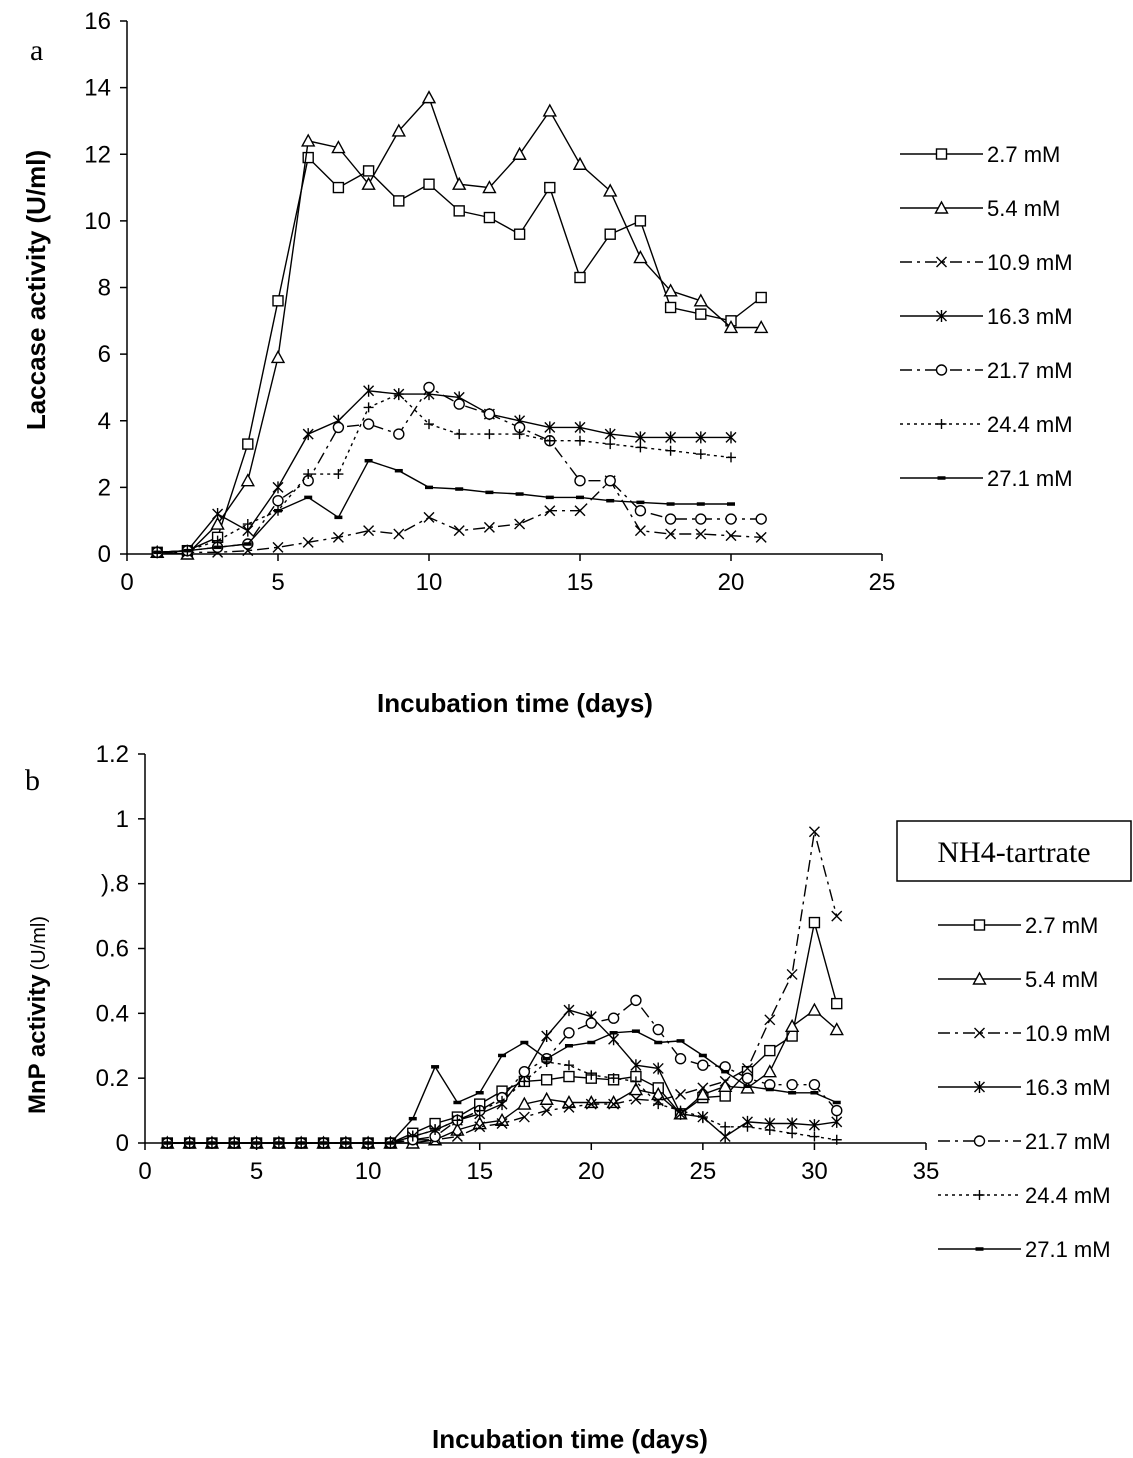  Describe the element at coordinates (122, 819) in the screenshot. I see `b-y-tick-label: 1` at that location.